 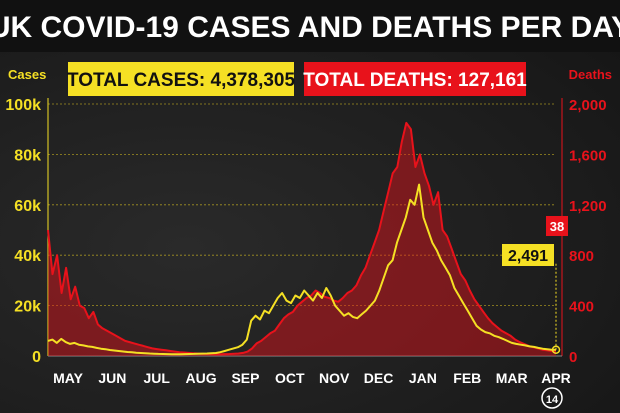 What do you see at coordinates (512, 378) in the screenshot?
I see `month-label: MAR` at bounding box center [512, 378].